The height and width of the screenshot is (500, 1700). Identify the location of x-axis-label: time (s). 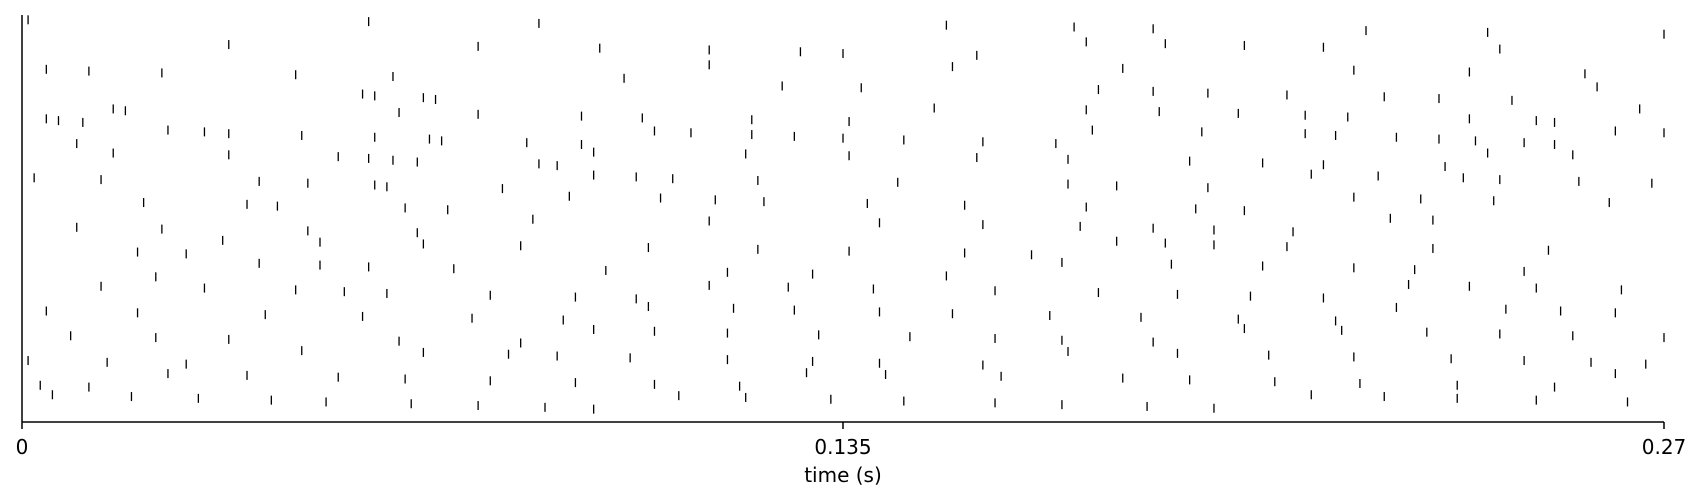
(843, 475).